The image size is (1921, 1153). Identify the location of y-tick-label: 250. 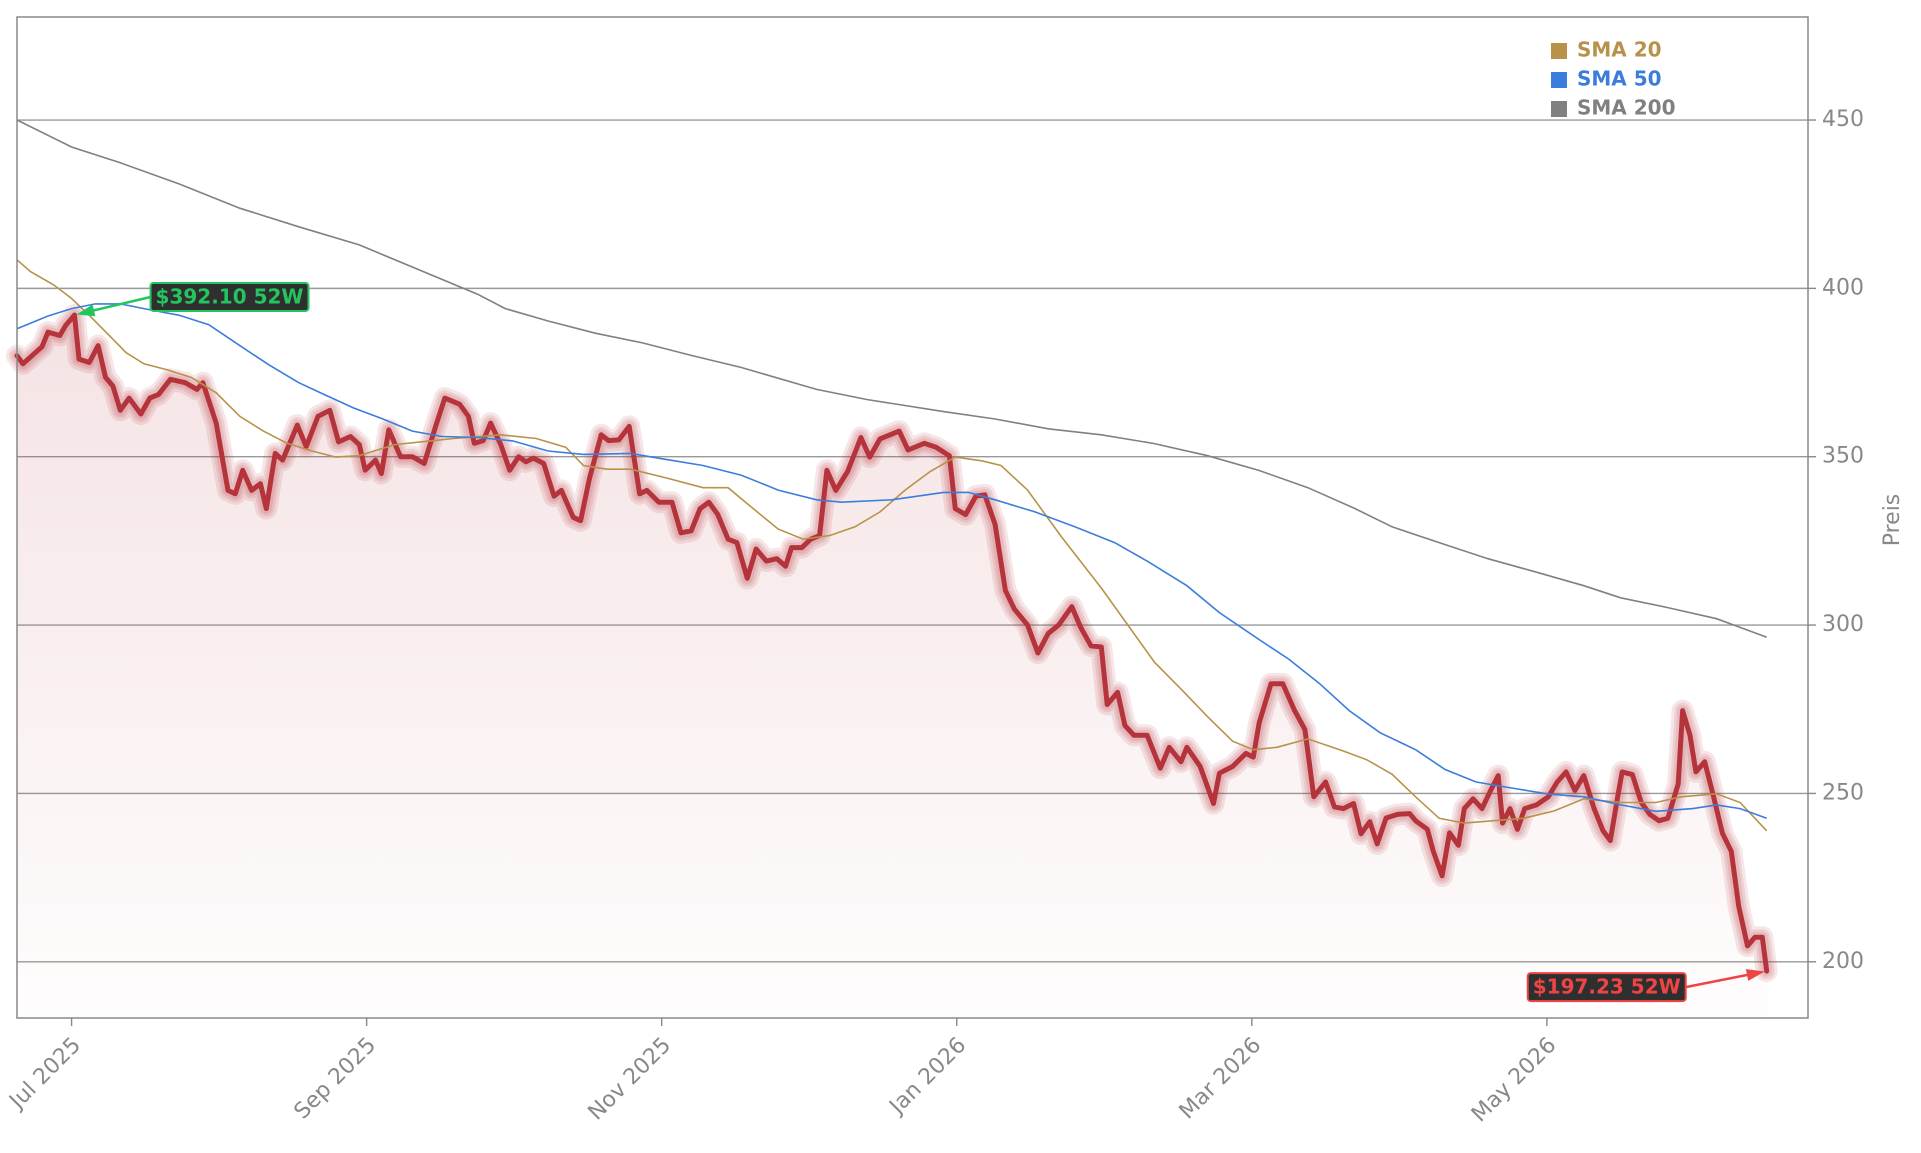
(1843, 792).